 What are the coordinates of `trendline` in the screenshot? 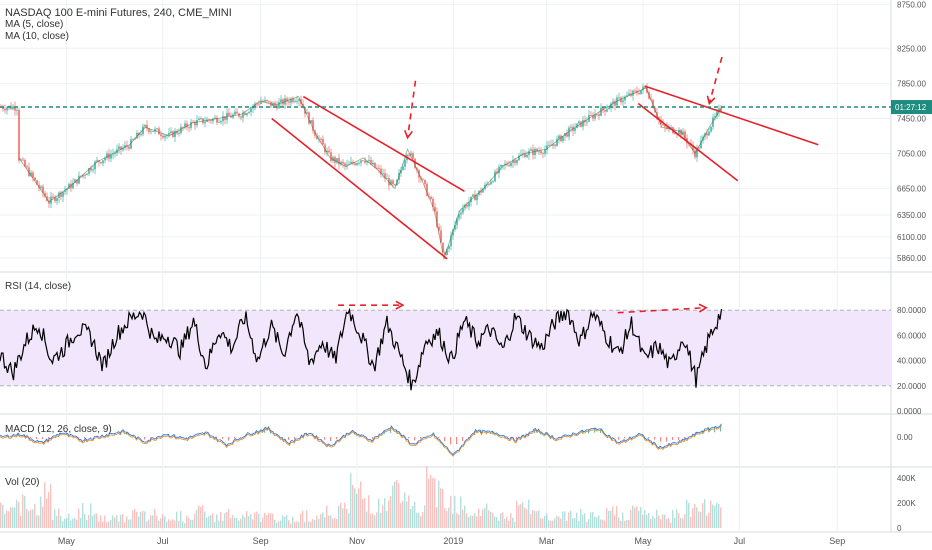 It's located at (359, 188).